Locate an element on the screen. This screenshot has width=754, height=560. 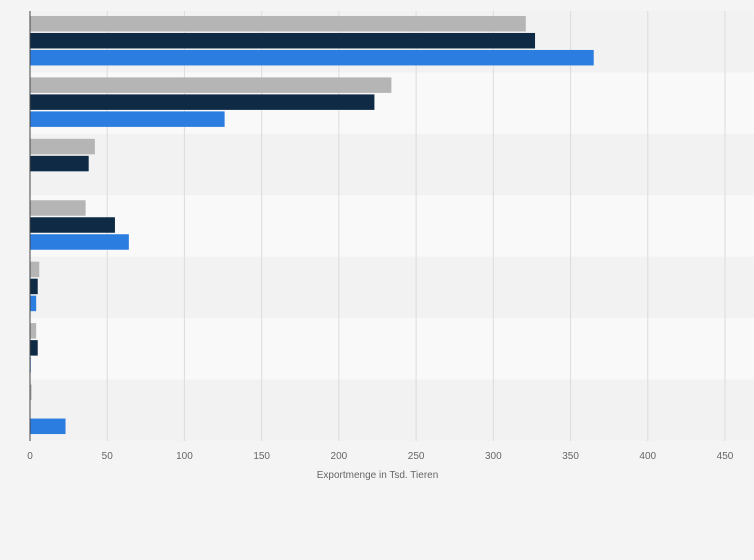
x-tick-label: 450 is located at coordinates (725, 456).